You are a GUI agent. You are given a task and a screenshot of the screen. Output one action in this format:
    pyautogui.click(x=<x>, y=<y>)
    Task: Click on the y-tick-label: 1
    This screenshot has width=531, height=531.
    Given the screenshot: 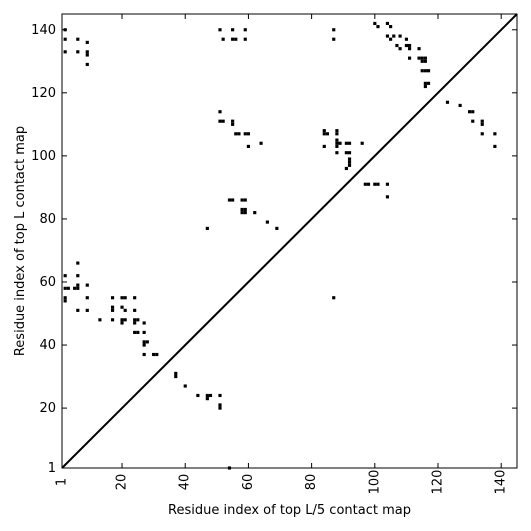 What is the action you would take?
    pyautogui.click(x=52, y=468)
    